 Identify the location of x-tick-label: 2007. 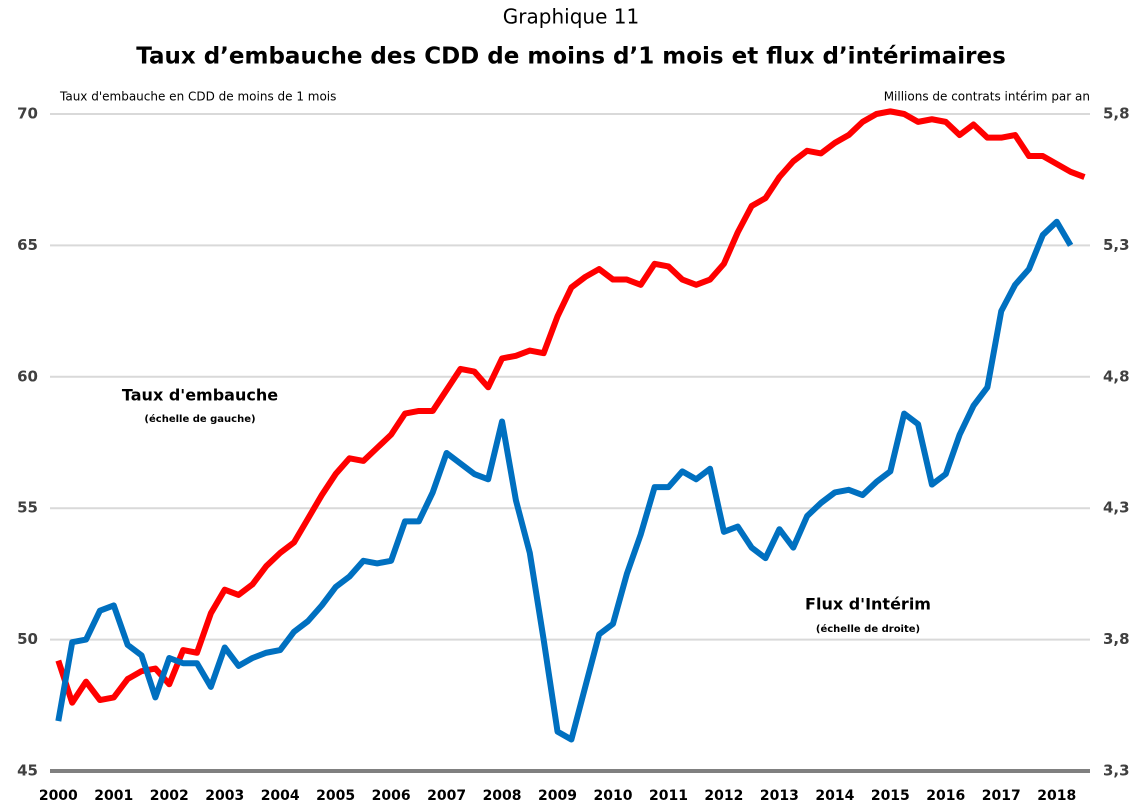
(446, 796).